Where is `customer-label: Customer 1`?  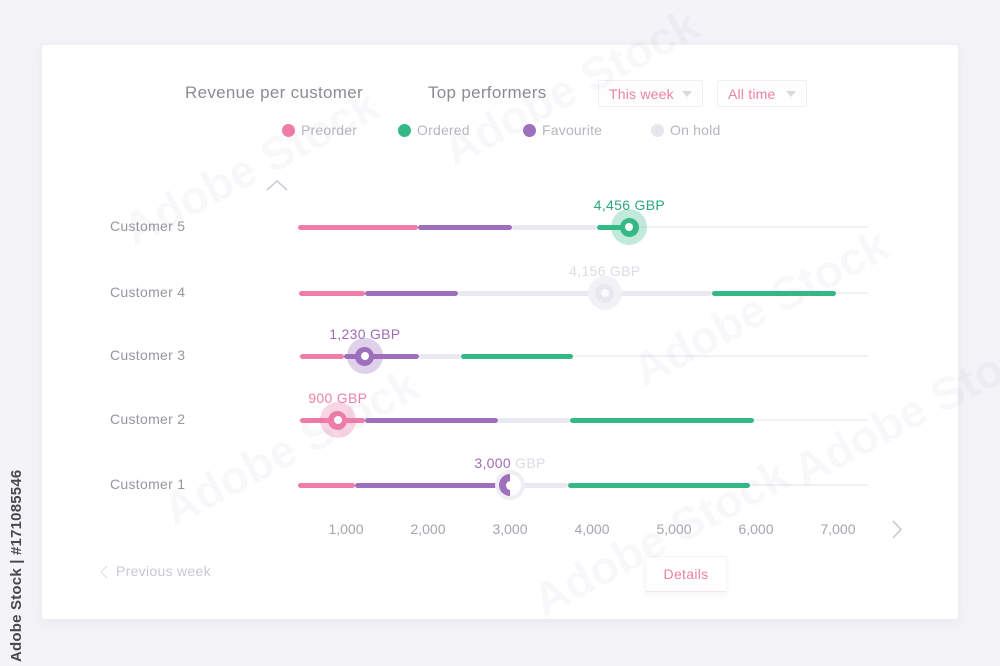 customer-label: Customer 1 is located at coordinates (148, 484).